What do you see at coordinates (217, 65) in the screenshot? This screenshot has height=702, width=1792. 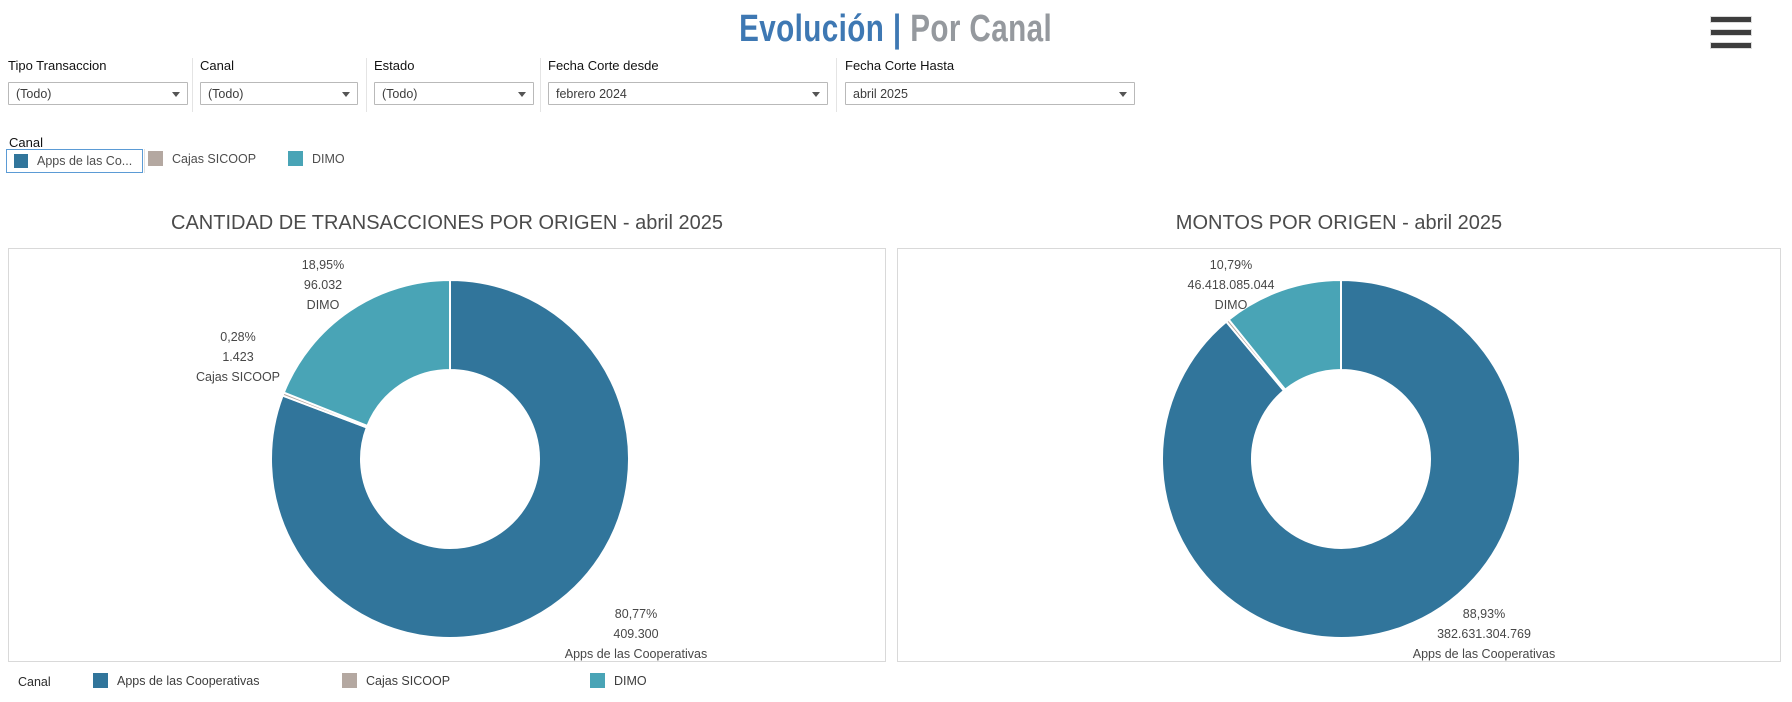 I see `filter-label: Canal` at bounding box center [217, 65].